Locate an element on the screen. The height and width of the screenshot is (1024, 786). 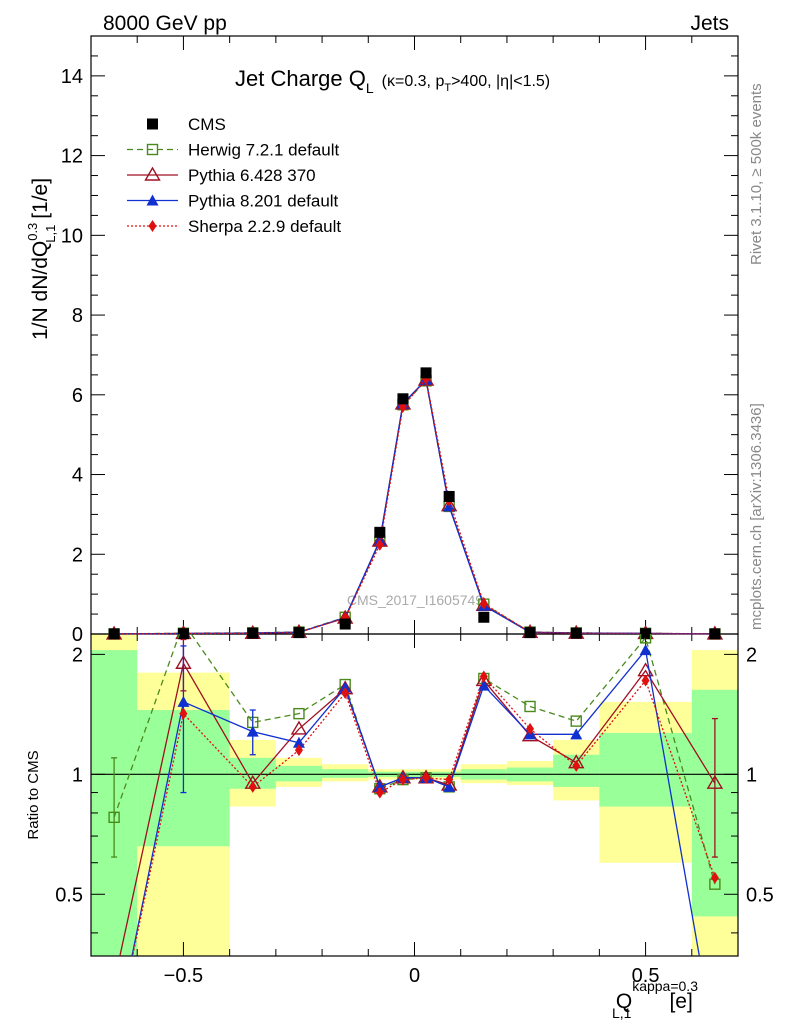
xtick-label: 0.5 is located at coordinates (646, 976).